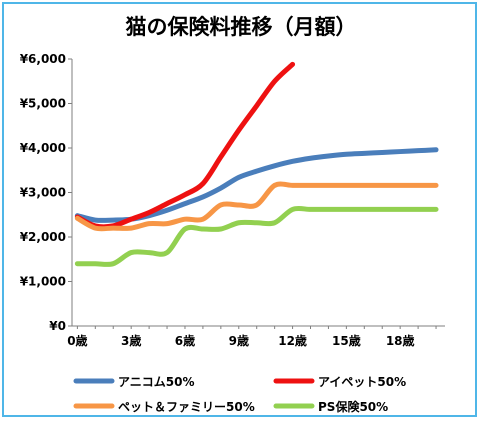 The height and width of the screenshot is (423, 483). I want to click on x-tick-label: 6歳, so click(185, 340).